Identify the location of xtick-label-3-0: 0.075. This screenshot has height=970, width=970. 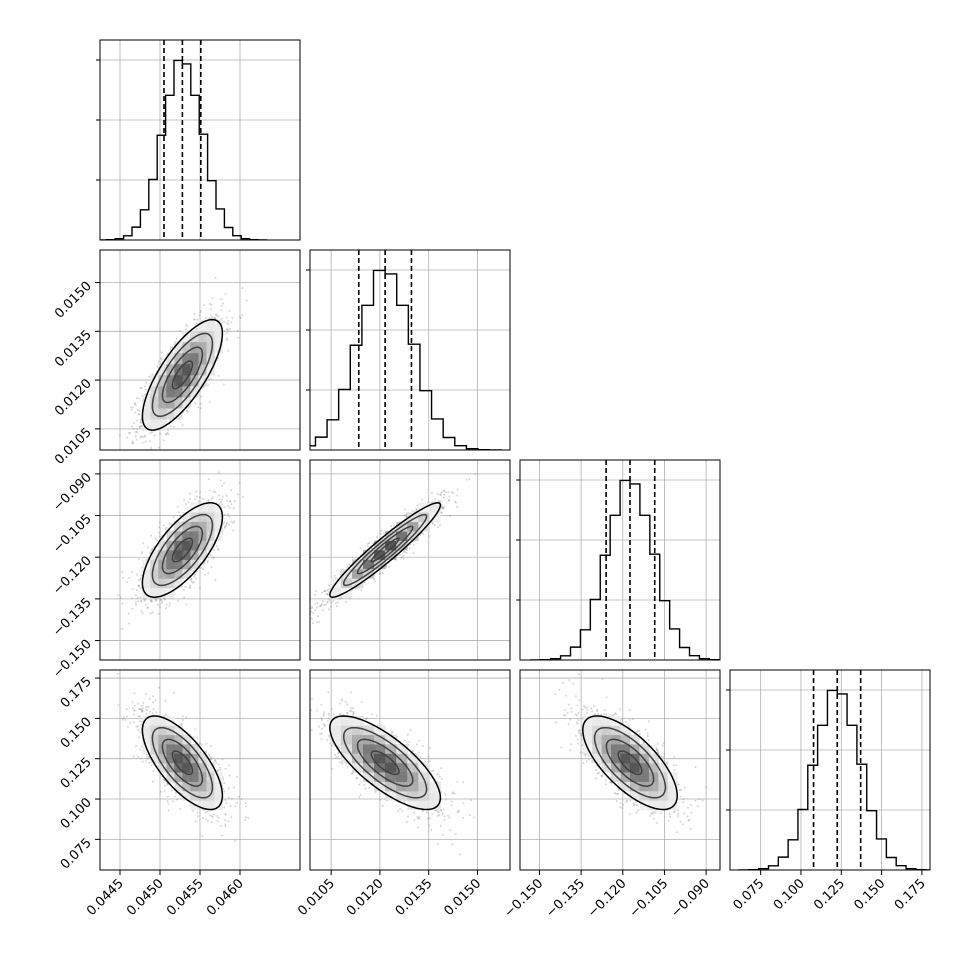
(749, 894).